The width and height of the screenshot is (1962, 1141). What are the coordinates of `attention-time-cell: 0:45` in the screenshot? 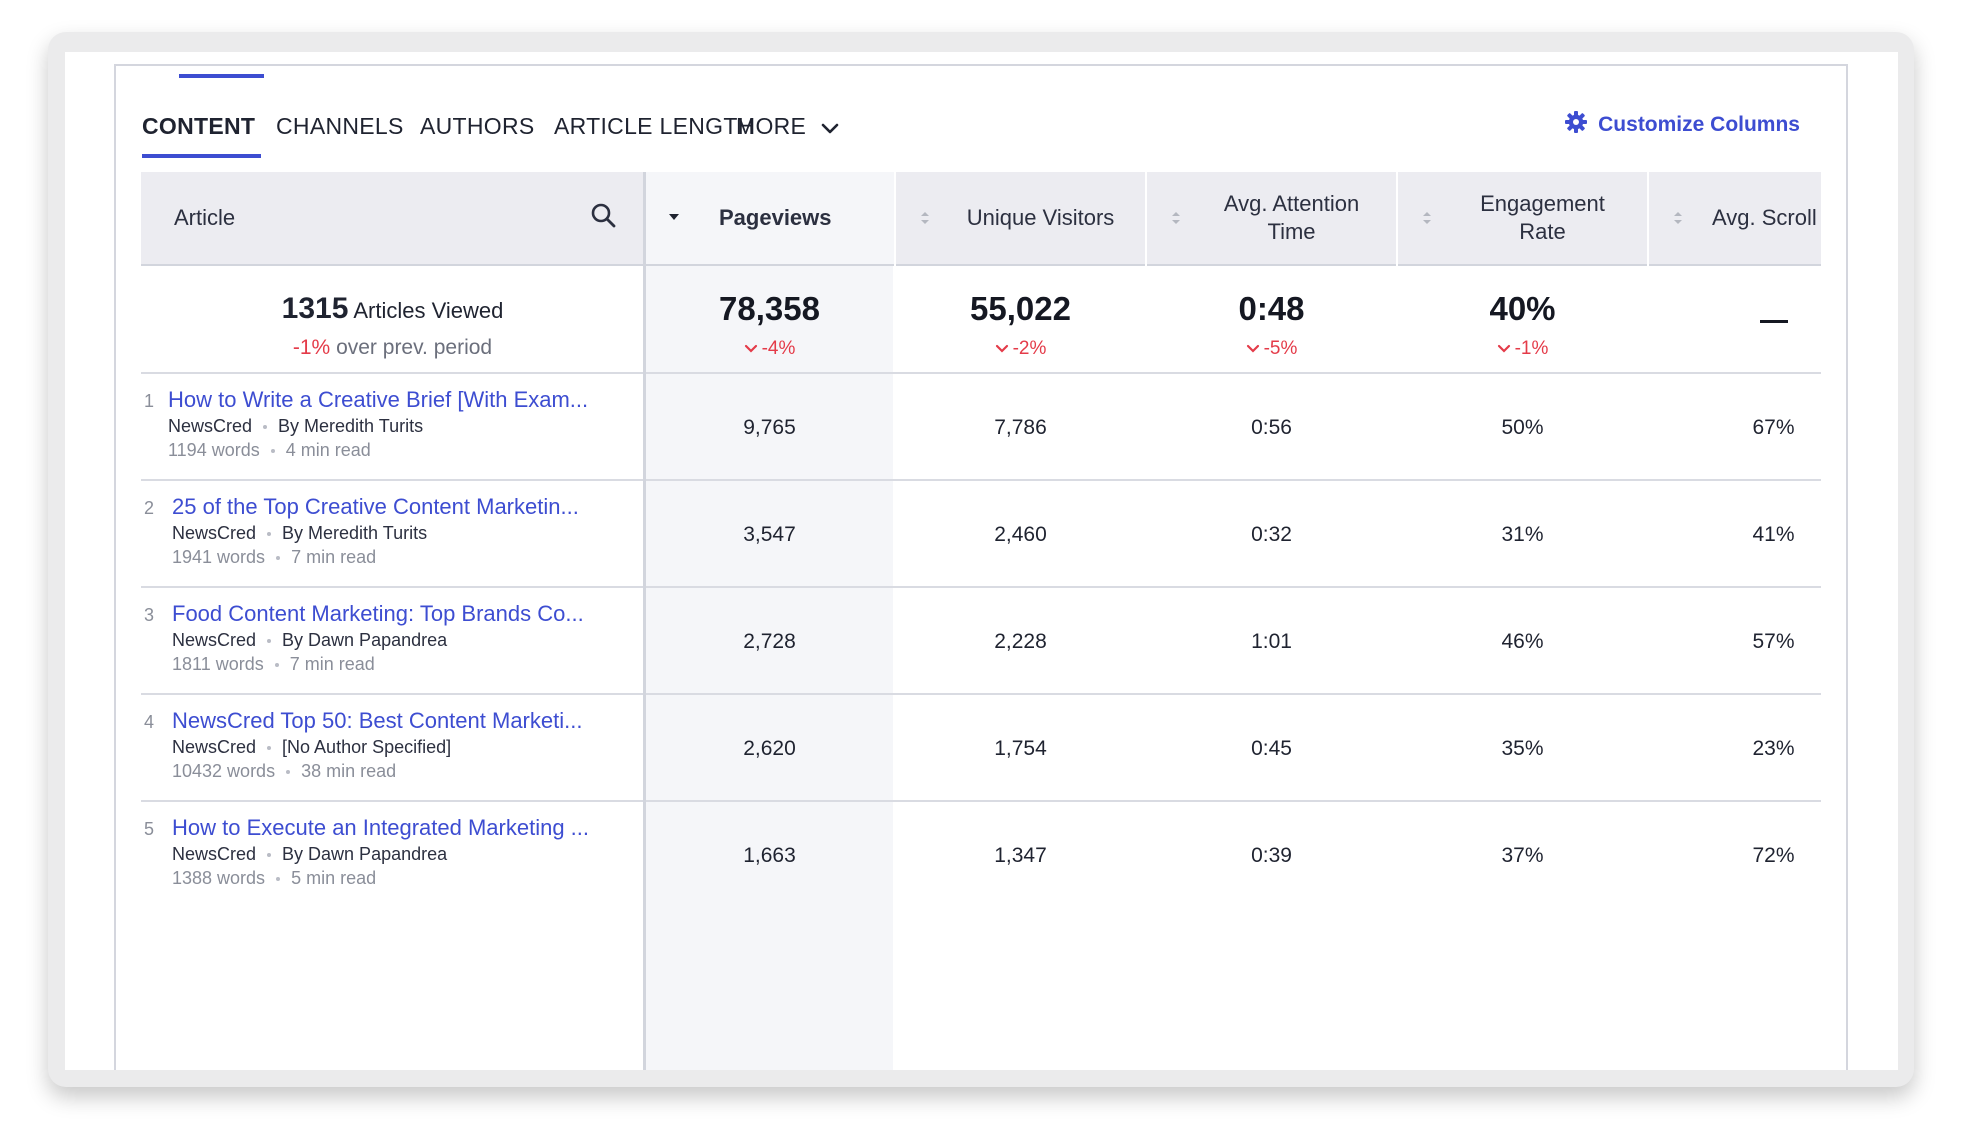 It's located at (1271, 748).